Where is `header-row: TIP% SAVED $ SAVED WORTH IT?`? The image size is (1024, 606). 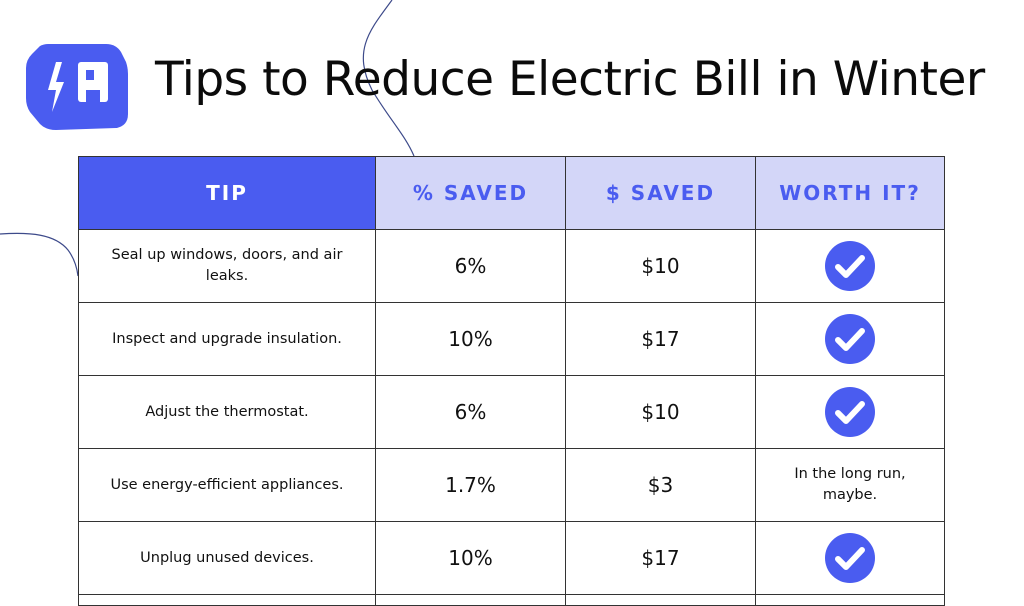 header-row: TIP% SAVED $ SAVED WORTH IT? is located at coordinates (511, 193).